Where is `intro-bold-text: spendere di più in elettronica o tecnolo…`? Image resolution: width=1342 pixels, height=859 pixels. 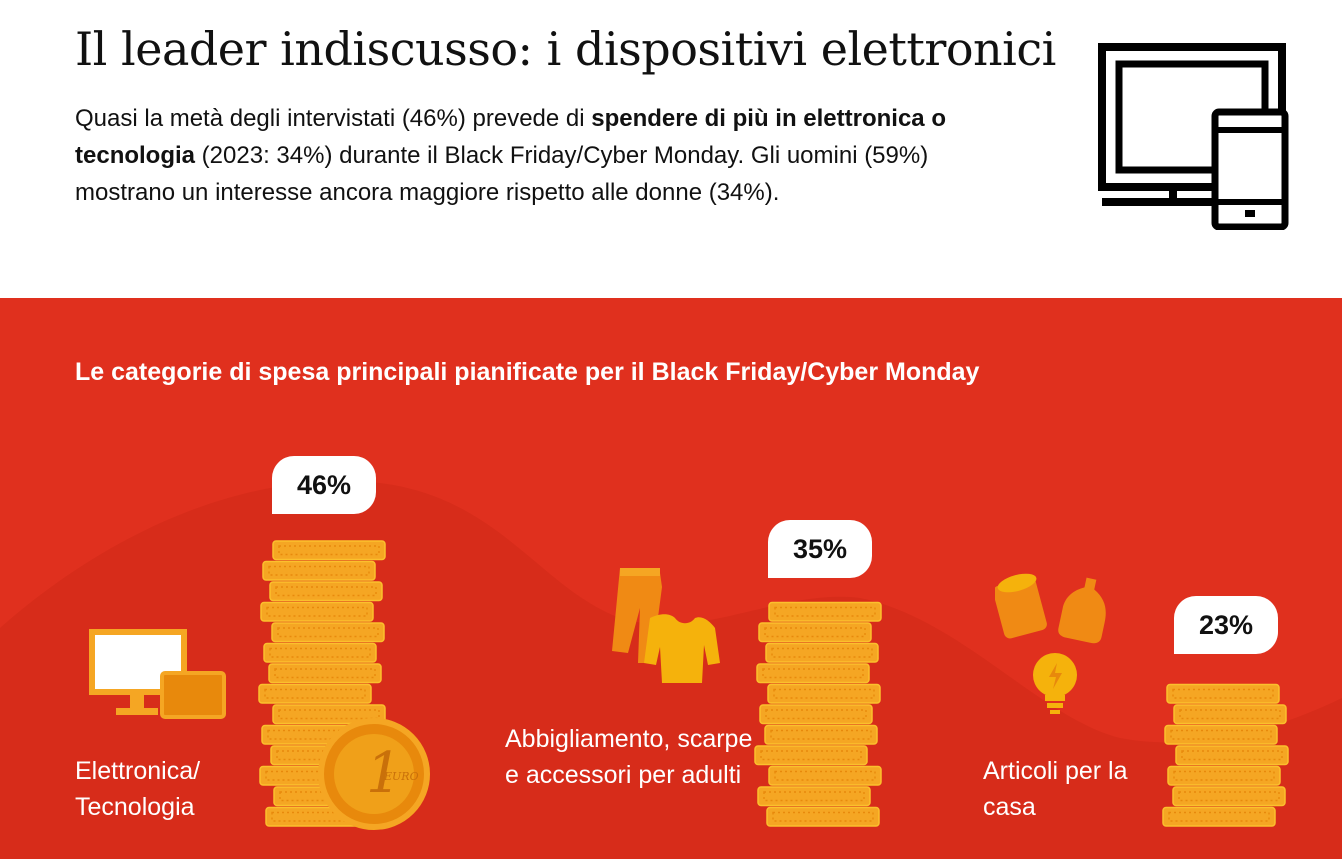
intro-bold-text: spendere di più in elettronica o tecnolo… is located at coordinates (510, 137).